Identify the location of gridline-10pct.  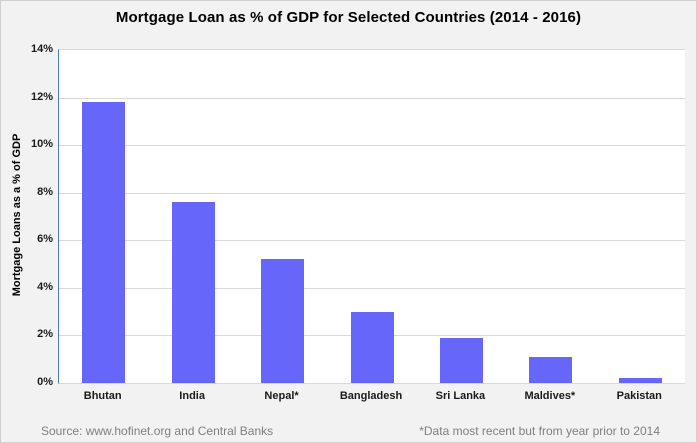
(372, 145).